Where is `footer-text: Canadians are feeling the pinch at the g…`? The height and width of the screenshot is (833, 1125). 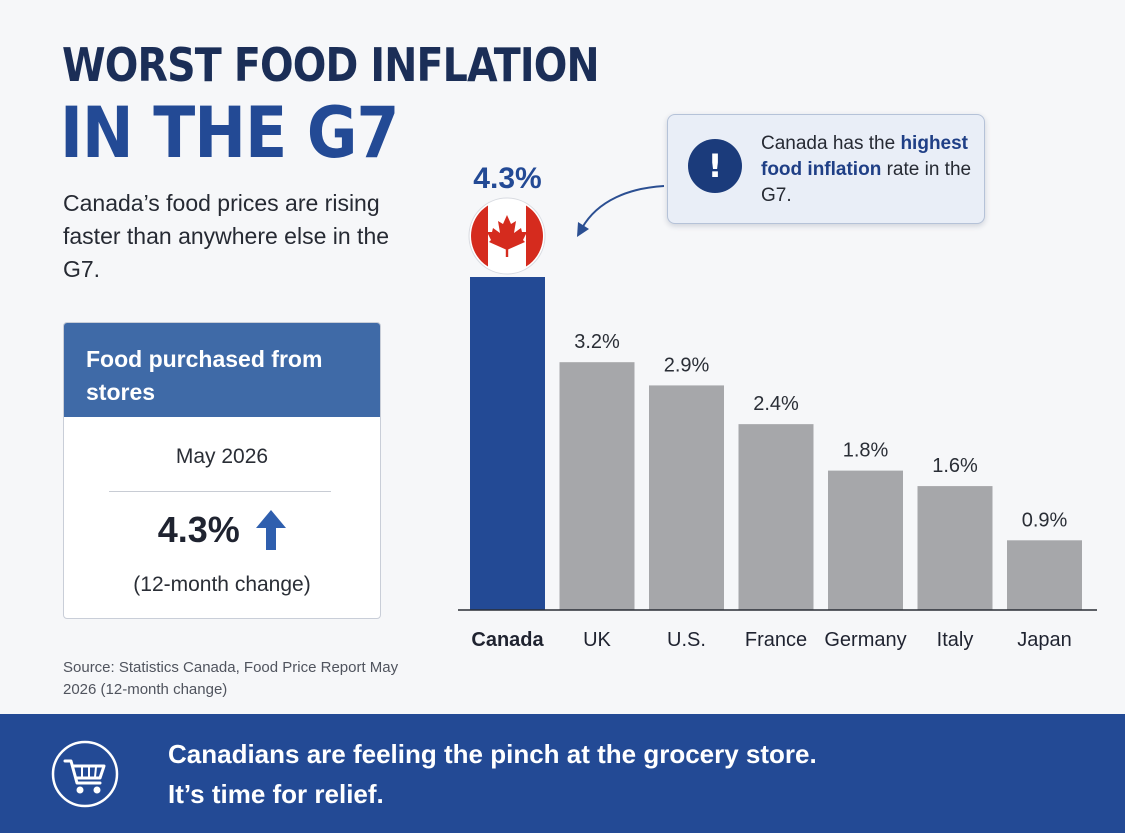
footer-text: Canadians are feeling the pinch at the g… is located at coordinates (492, 774).